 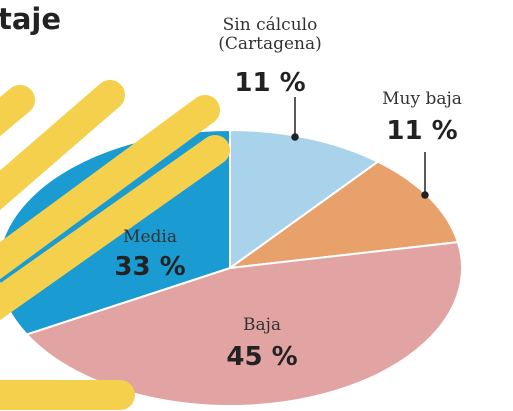 What do you see at coordinates (262, 325) in the screenshot?
I see `slice-label: Baja` at bounding box center [262, 325].